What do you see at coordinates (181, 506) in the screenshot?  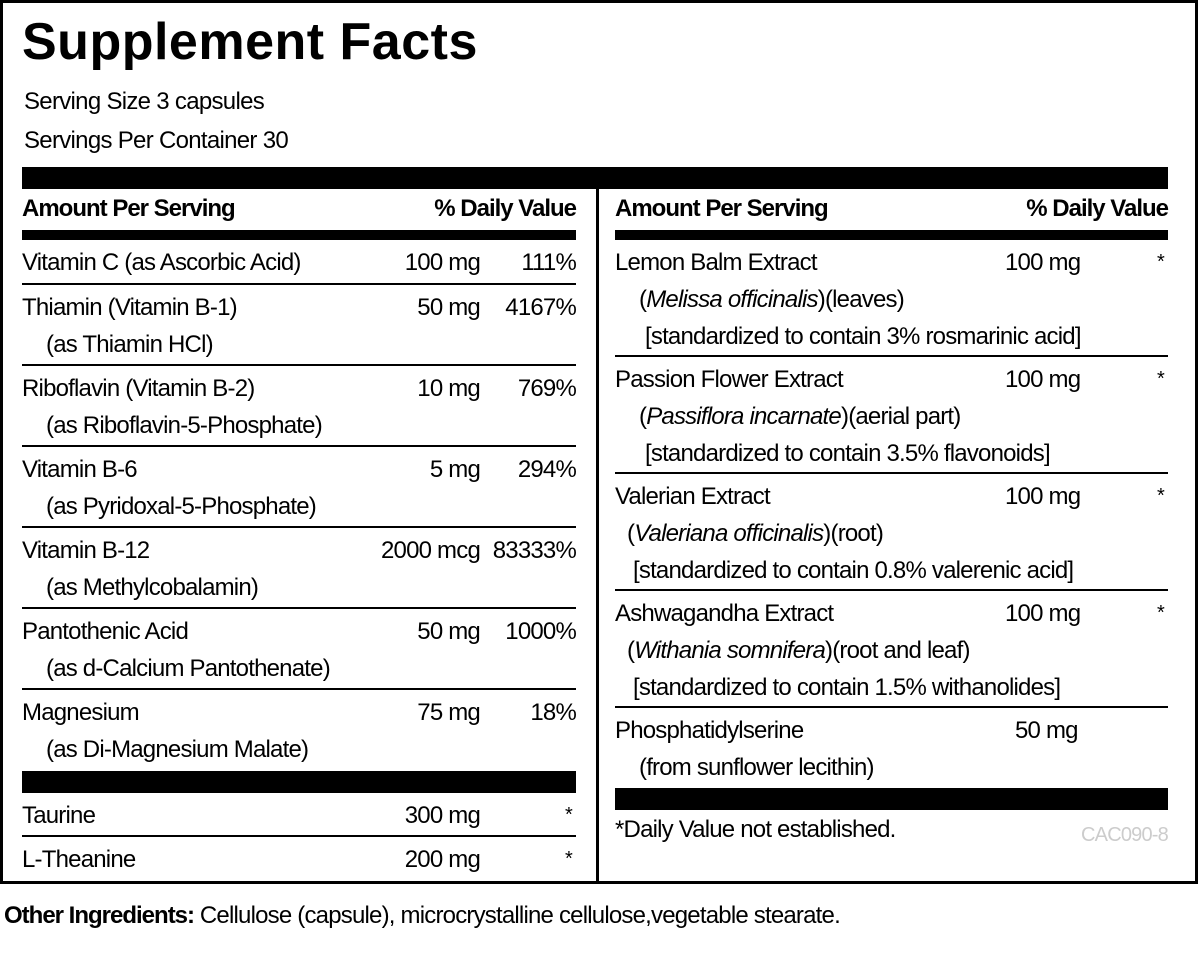 I see `nutrient-source: (as Pyridoxal-5-Phosphate)` at bounding box center [181, 506].